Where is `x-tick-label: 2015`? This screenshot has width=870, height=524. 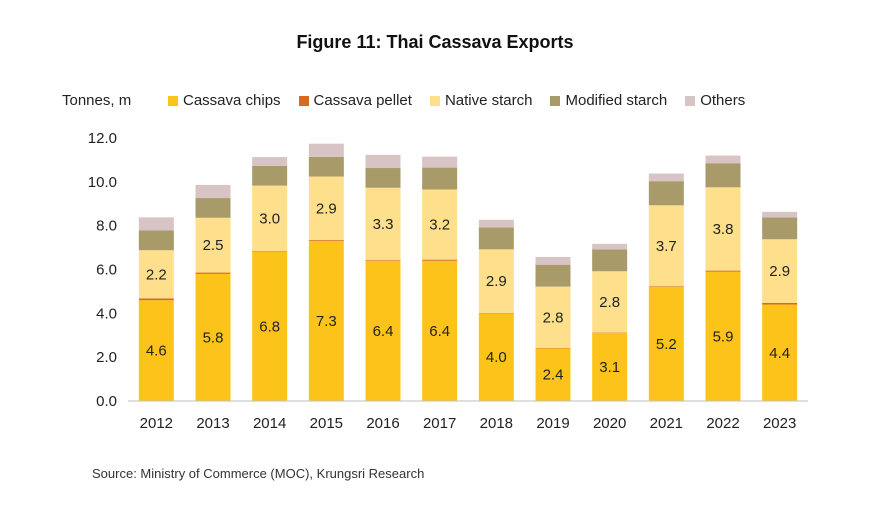
x-tick-label: 2015 is located at coordinates (326, 423).